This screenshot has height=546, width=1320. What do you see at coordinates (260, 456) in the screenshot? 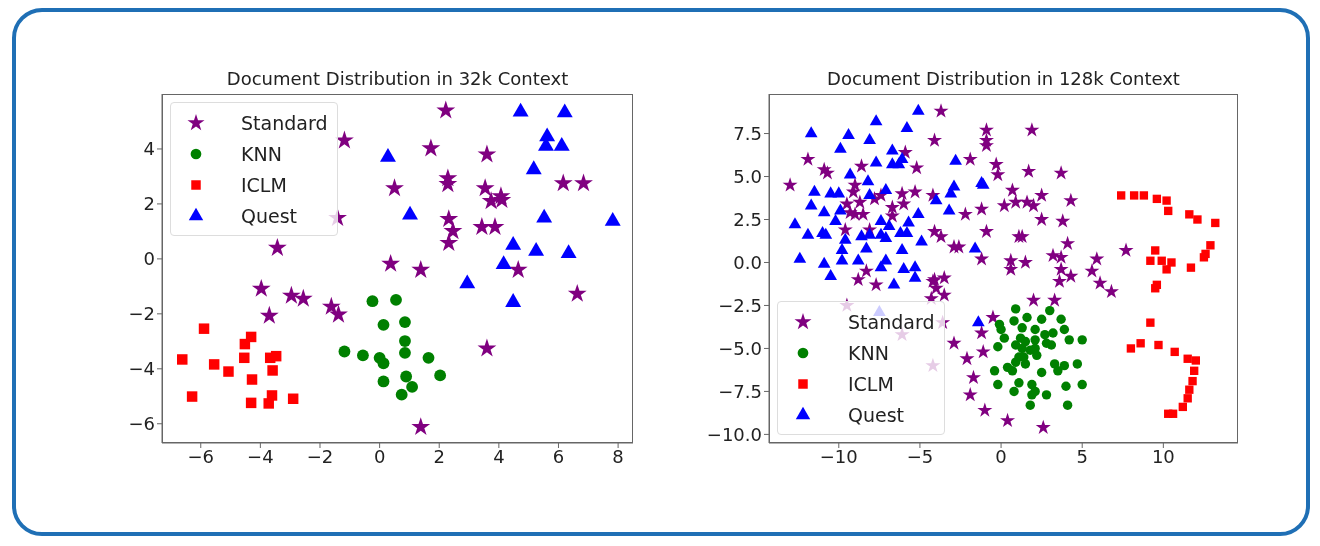
I see `x-tick-label: −4` at bounding box center [260, 456].